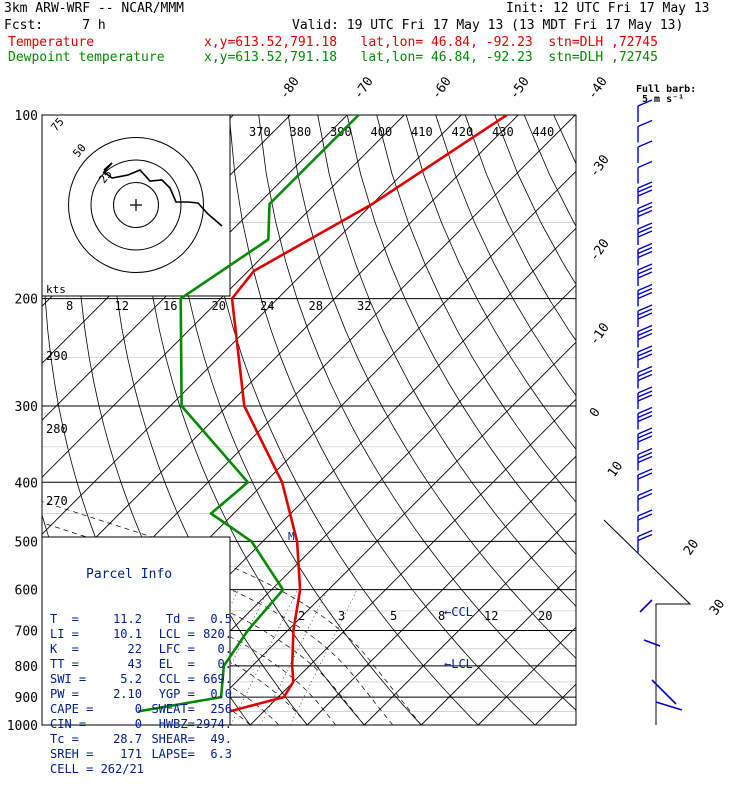 This screenshot has height=792, width=740. What do you see at coordinates (121, 634) in the screenshot?
I see `parcel-info-cell: 10.1` at bounding box center [121, 634].